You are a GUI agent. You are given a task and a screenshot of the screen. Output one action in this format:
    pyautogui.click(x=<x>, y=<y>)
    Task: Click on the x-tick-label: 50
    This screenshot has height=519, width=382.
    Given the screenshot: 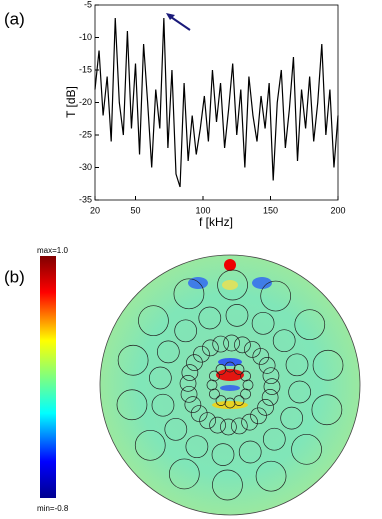 What is the action you would take?
    pyautogui.click(x=135, y=210)
    